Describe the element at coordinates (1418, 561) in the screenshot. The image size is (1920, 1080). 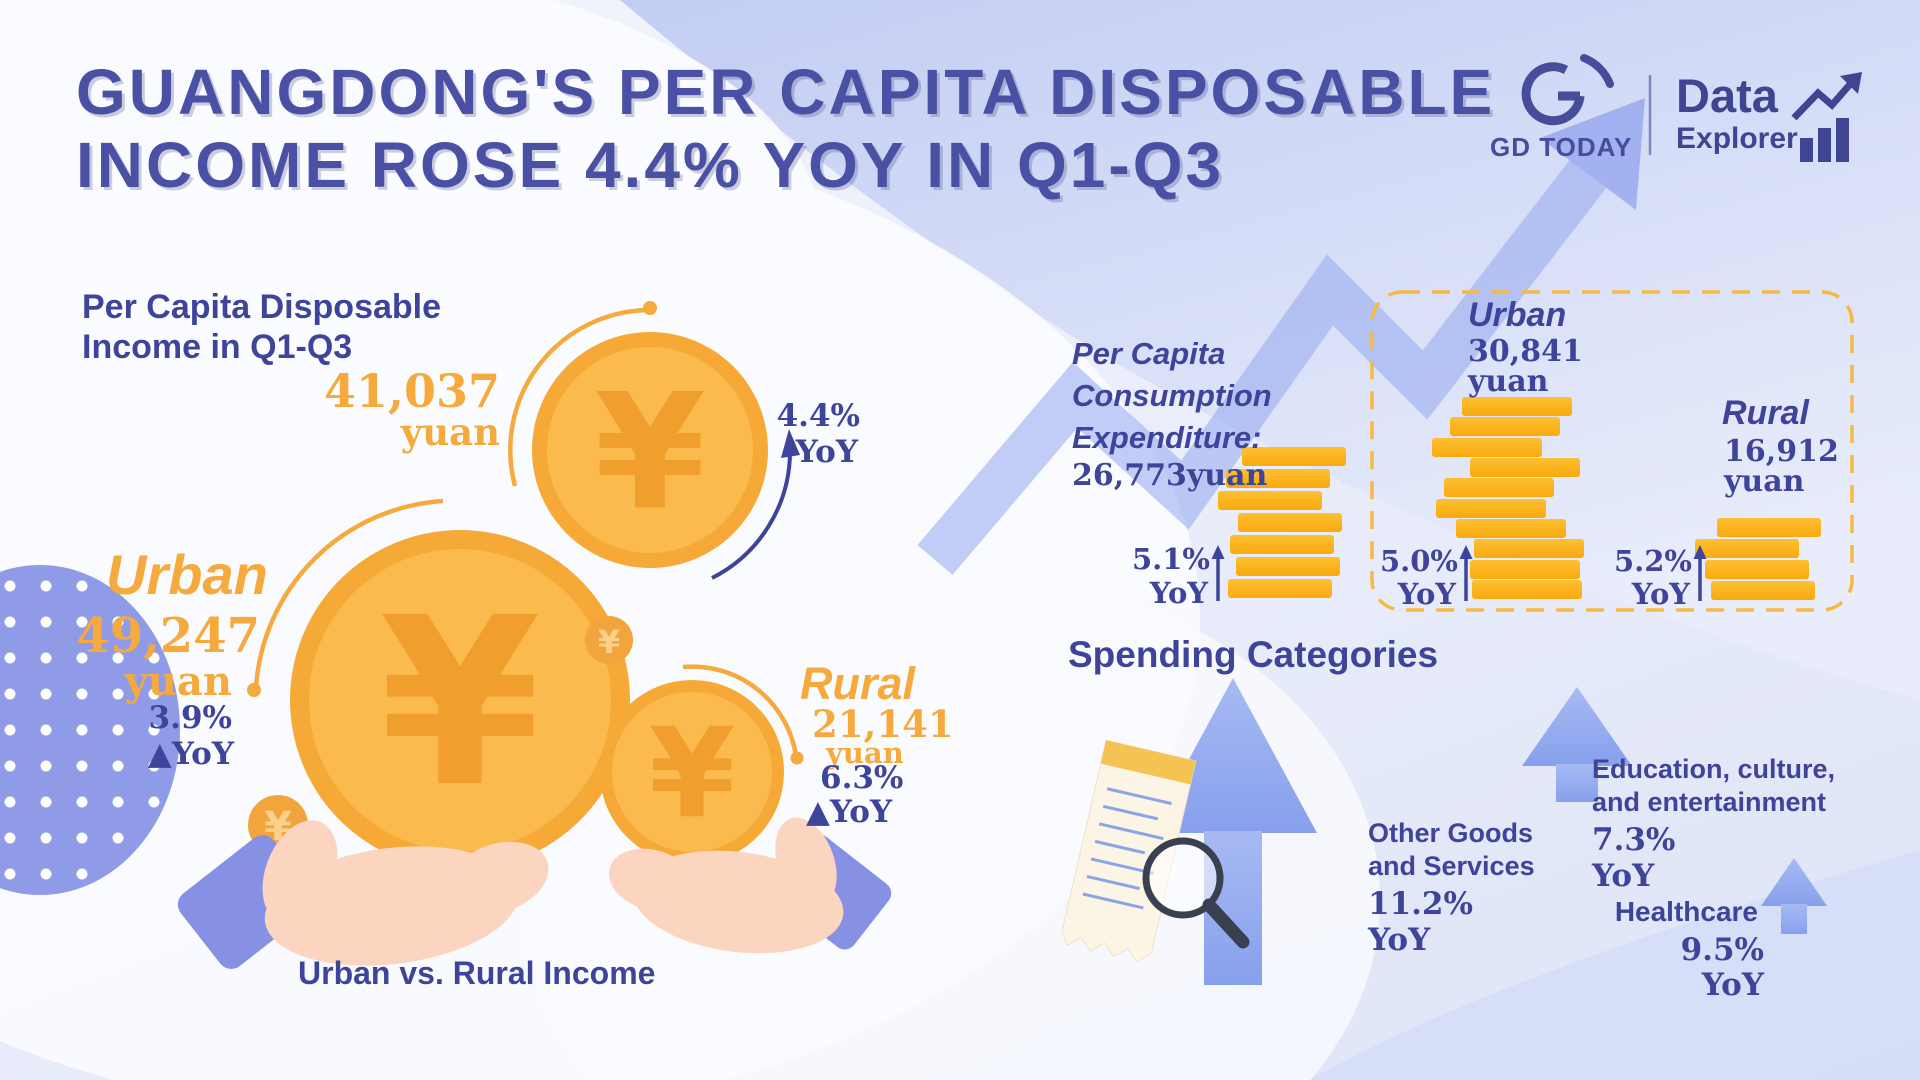
I see `expenditure-urban-growth: 5.0%` at that location.